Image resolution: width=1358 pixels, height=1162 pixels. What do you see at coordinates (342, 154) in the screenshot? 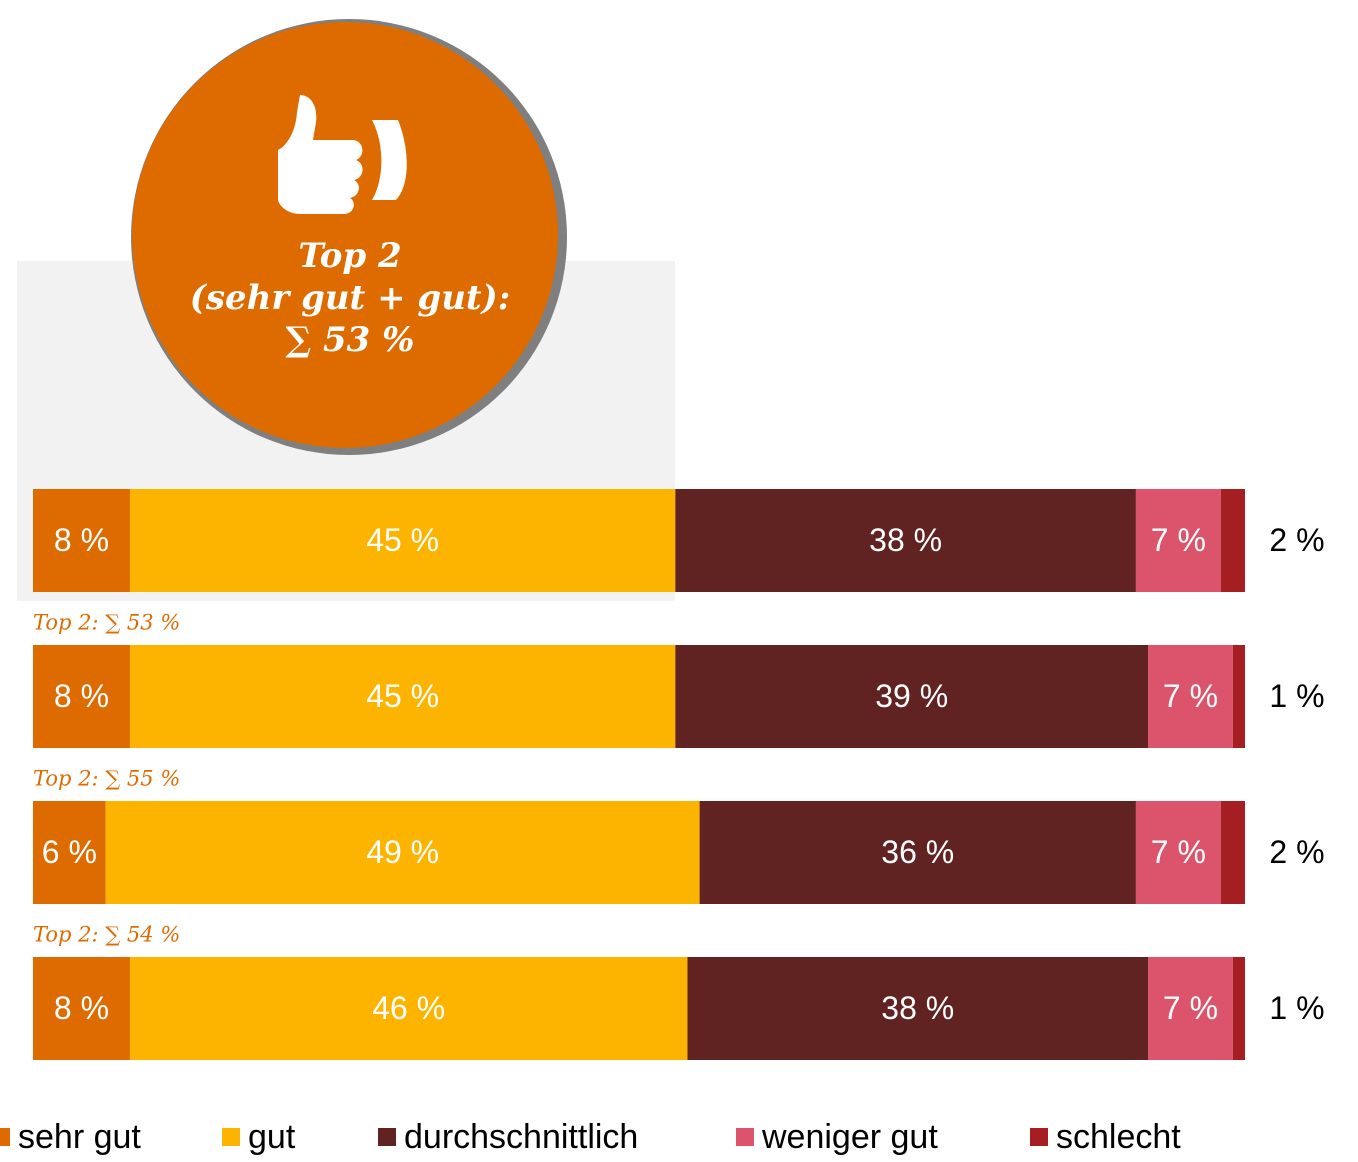
I see `thumb-icon` at bounding box center [342, 154].